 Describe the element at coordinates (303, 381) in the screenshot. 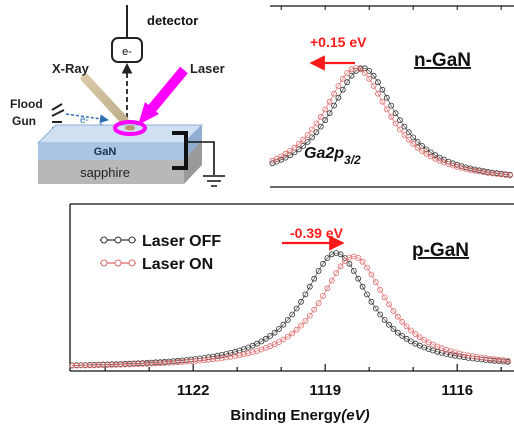

I see `bottom-panel-ticks: 1122 1119 1116` at that location.